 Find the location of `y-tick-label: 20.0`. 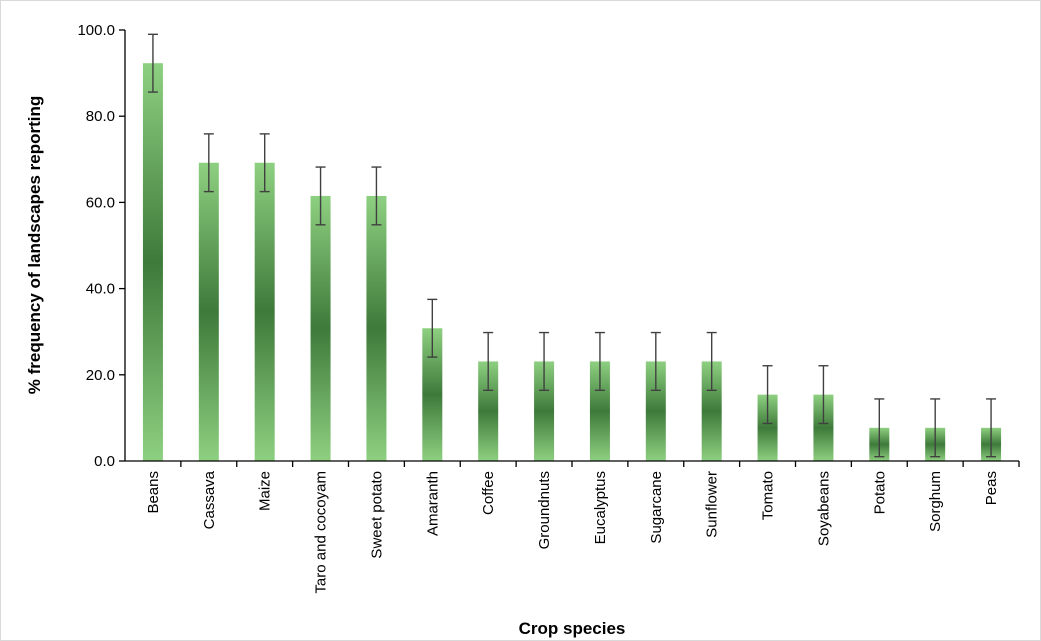

y-tick-label: 20.0 is located at coordinates (100, 375).